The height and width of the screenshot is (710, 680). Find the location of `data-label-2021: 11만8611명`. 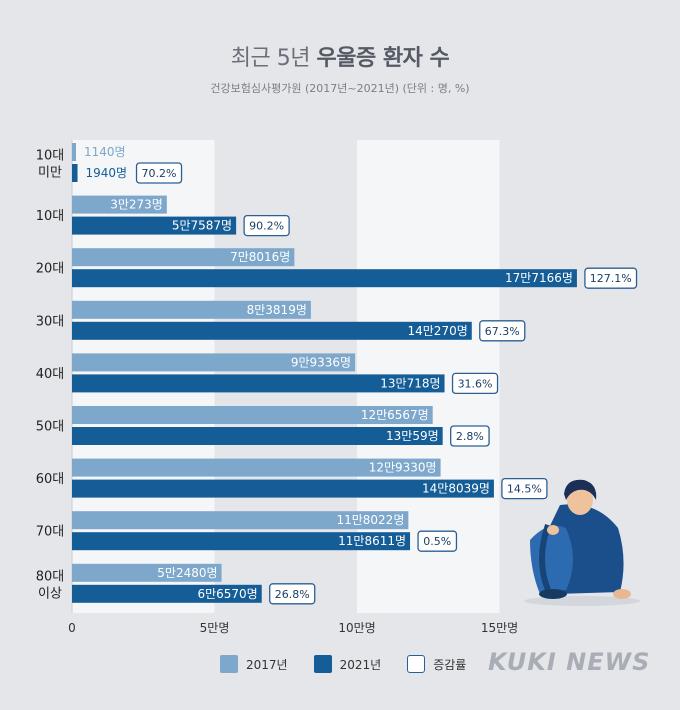

data-label-2021: 11만8611명 is located at coordinates (372, 541).